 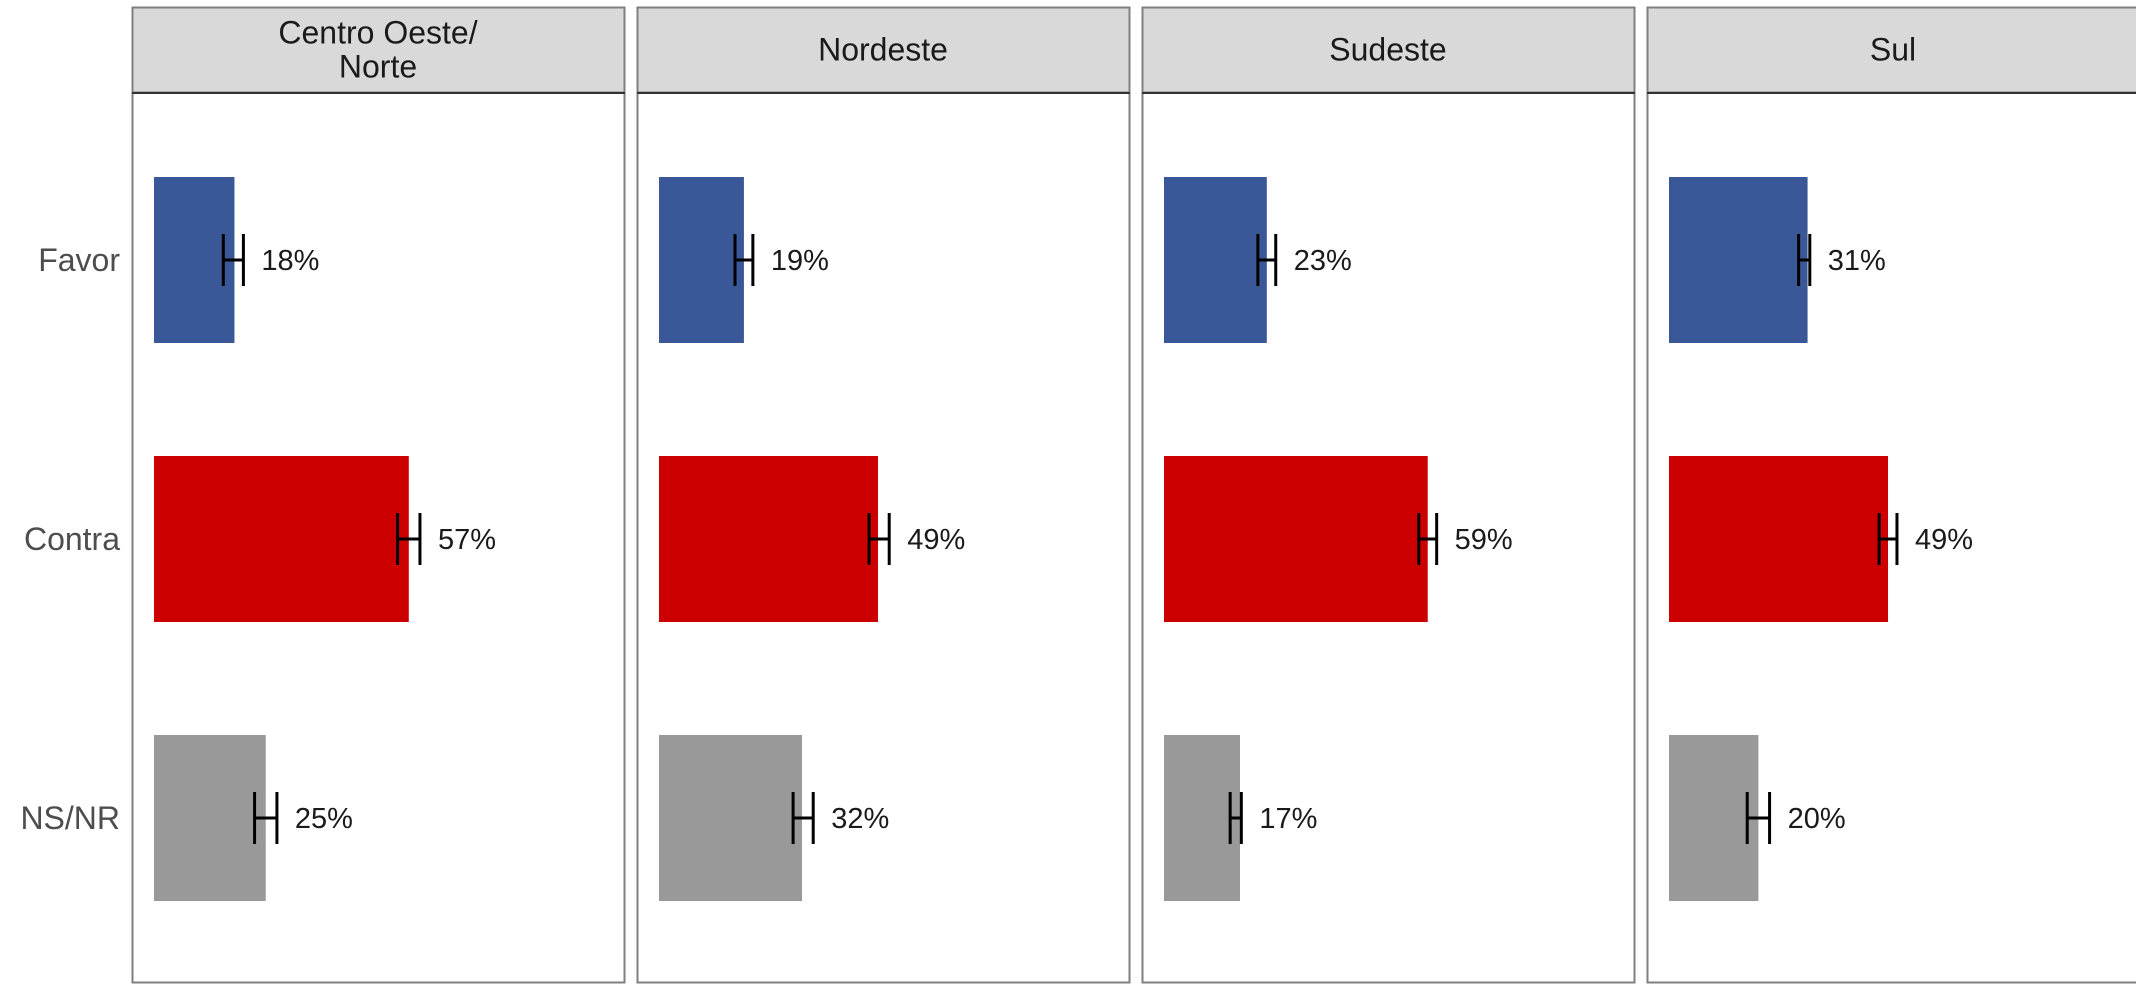 What do you see at coordinates (1944, 540) in the screenshot?
I see `panel-4-value-label-contra: 49%` at bounding box center [1944, 540].